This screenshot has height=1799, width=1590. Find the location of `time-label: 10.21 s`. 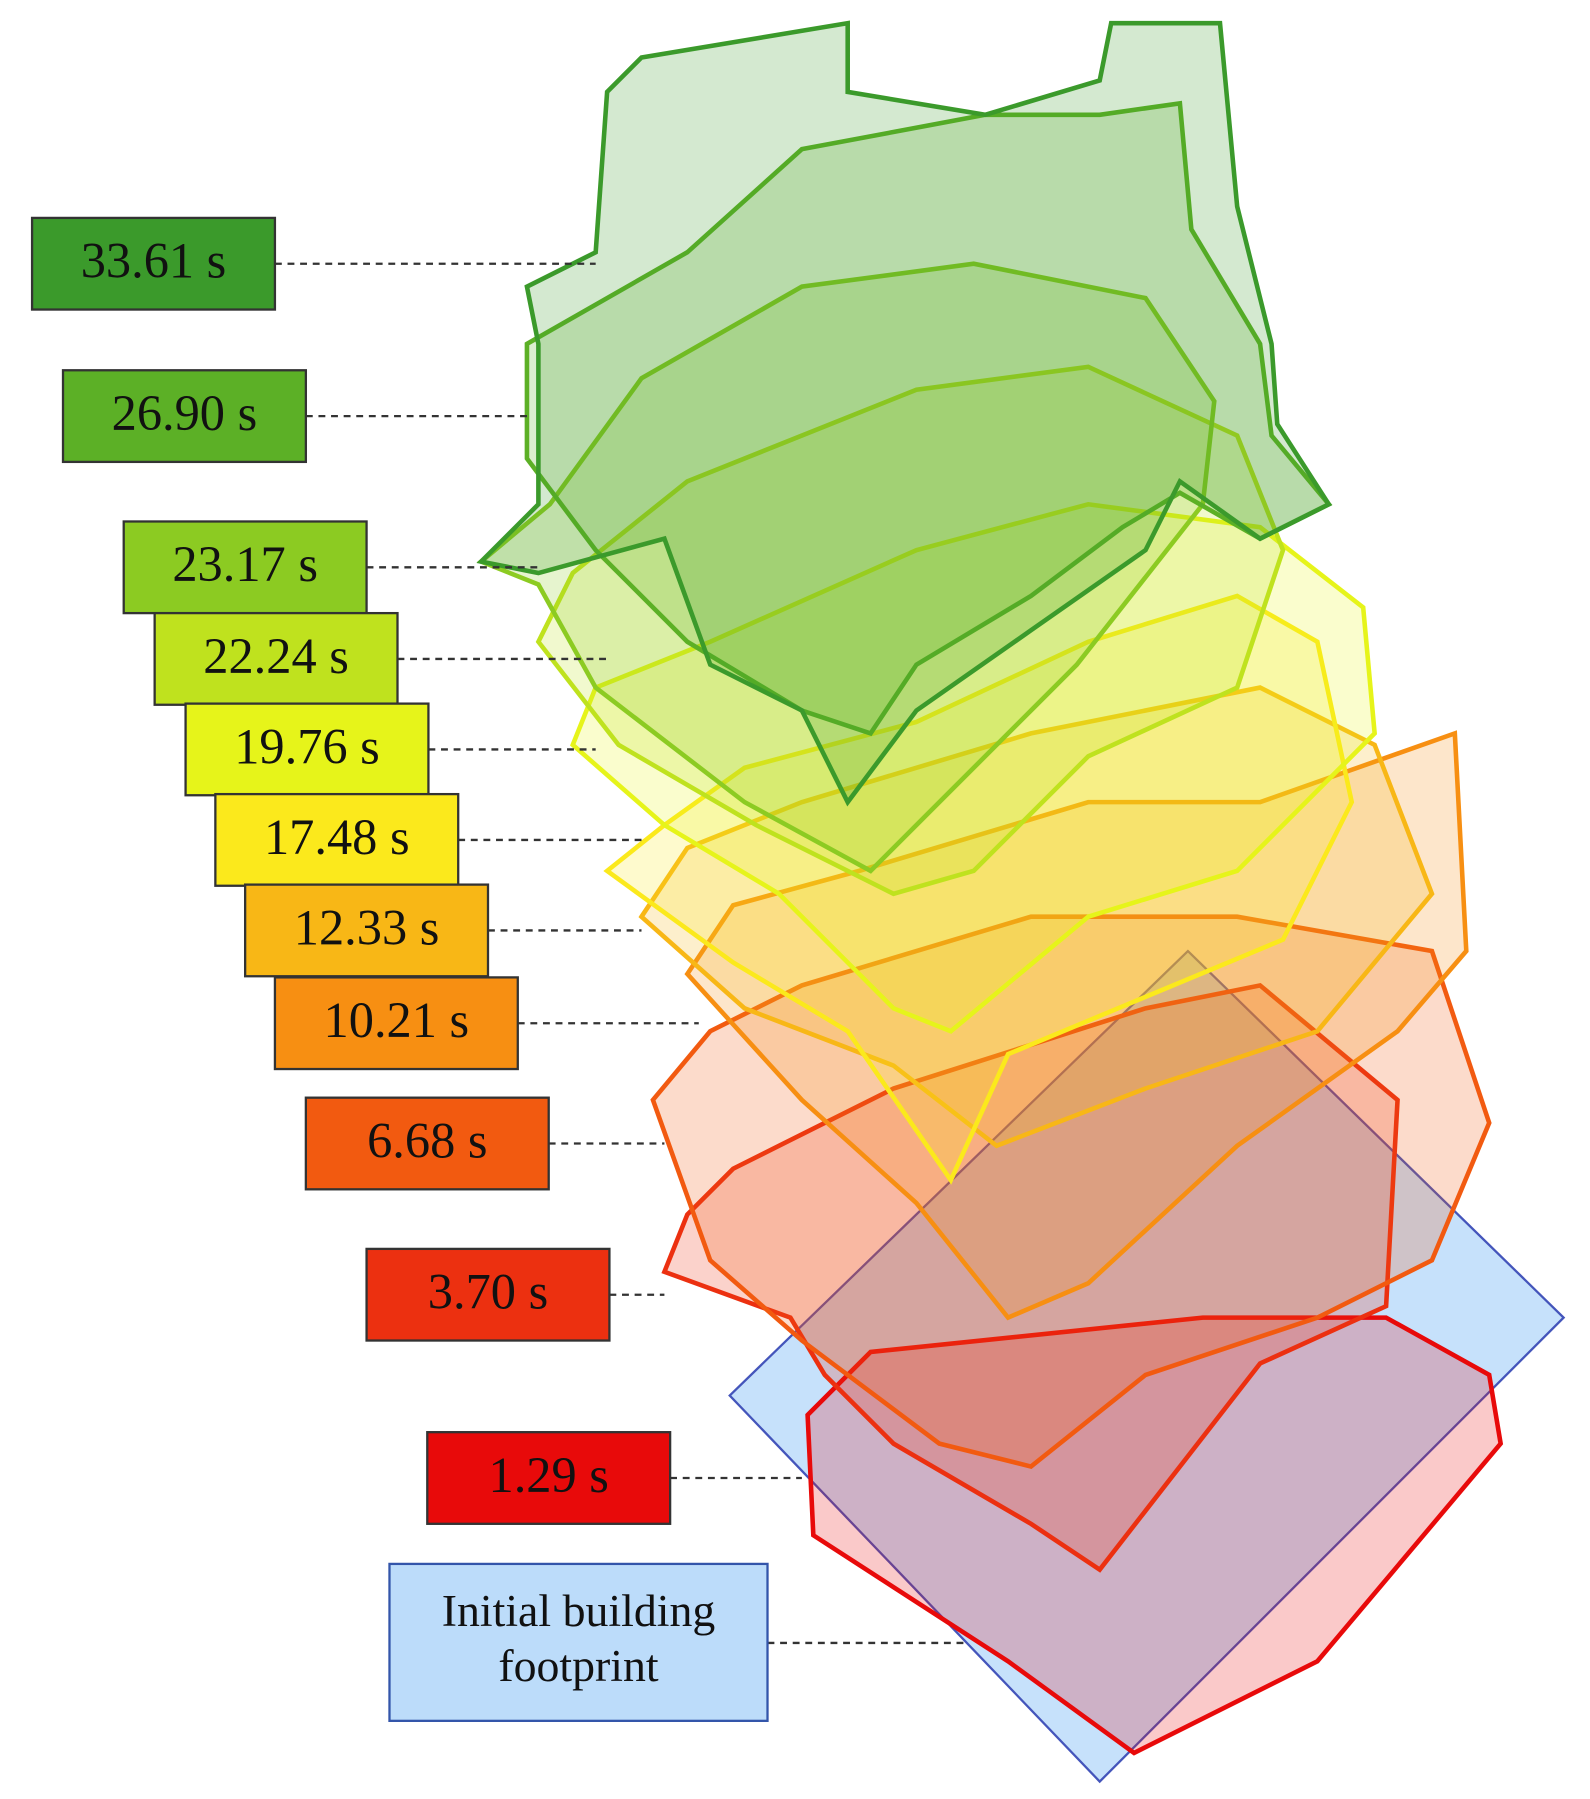

time-label: 10.21 s is located at coordinates (397, 1020).